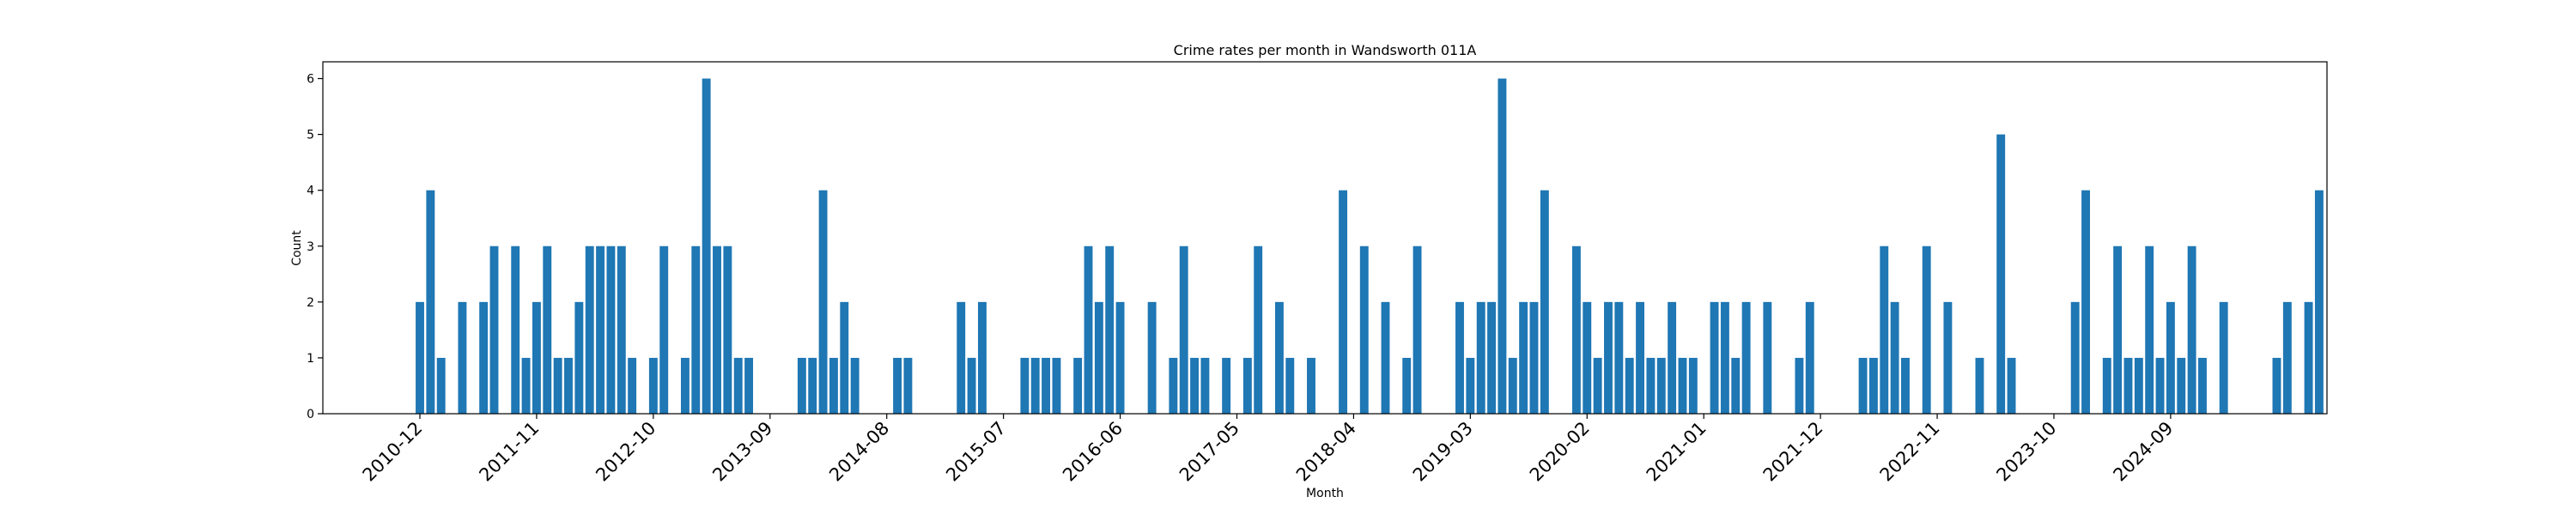 The height and width of the screenshot is (515, 2576). What do you see at coordinates (311, 247) in the screenshot?
I see `y-tick-label: 3` at bounding box center [311, 247].